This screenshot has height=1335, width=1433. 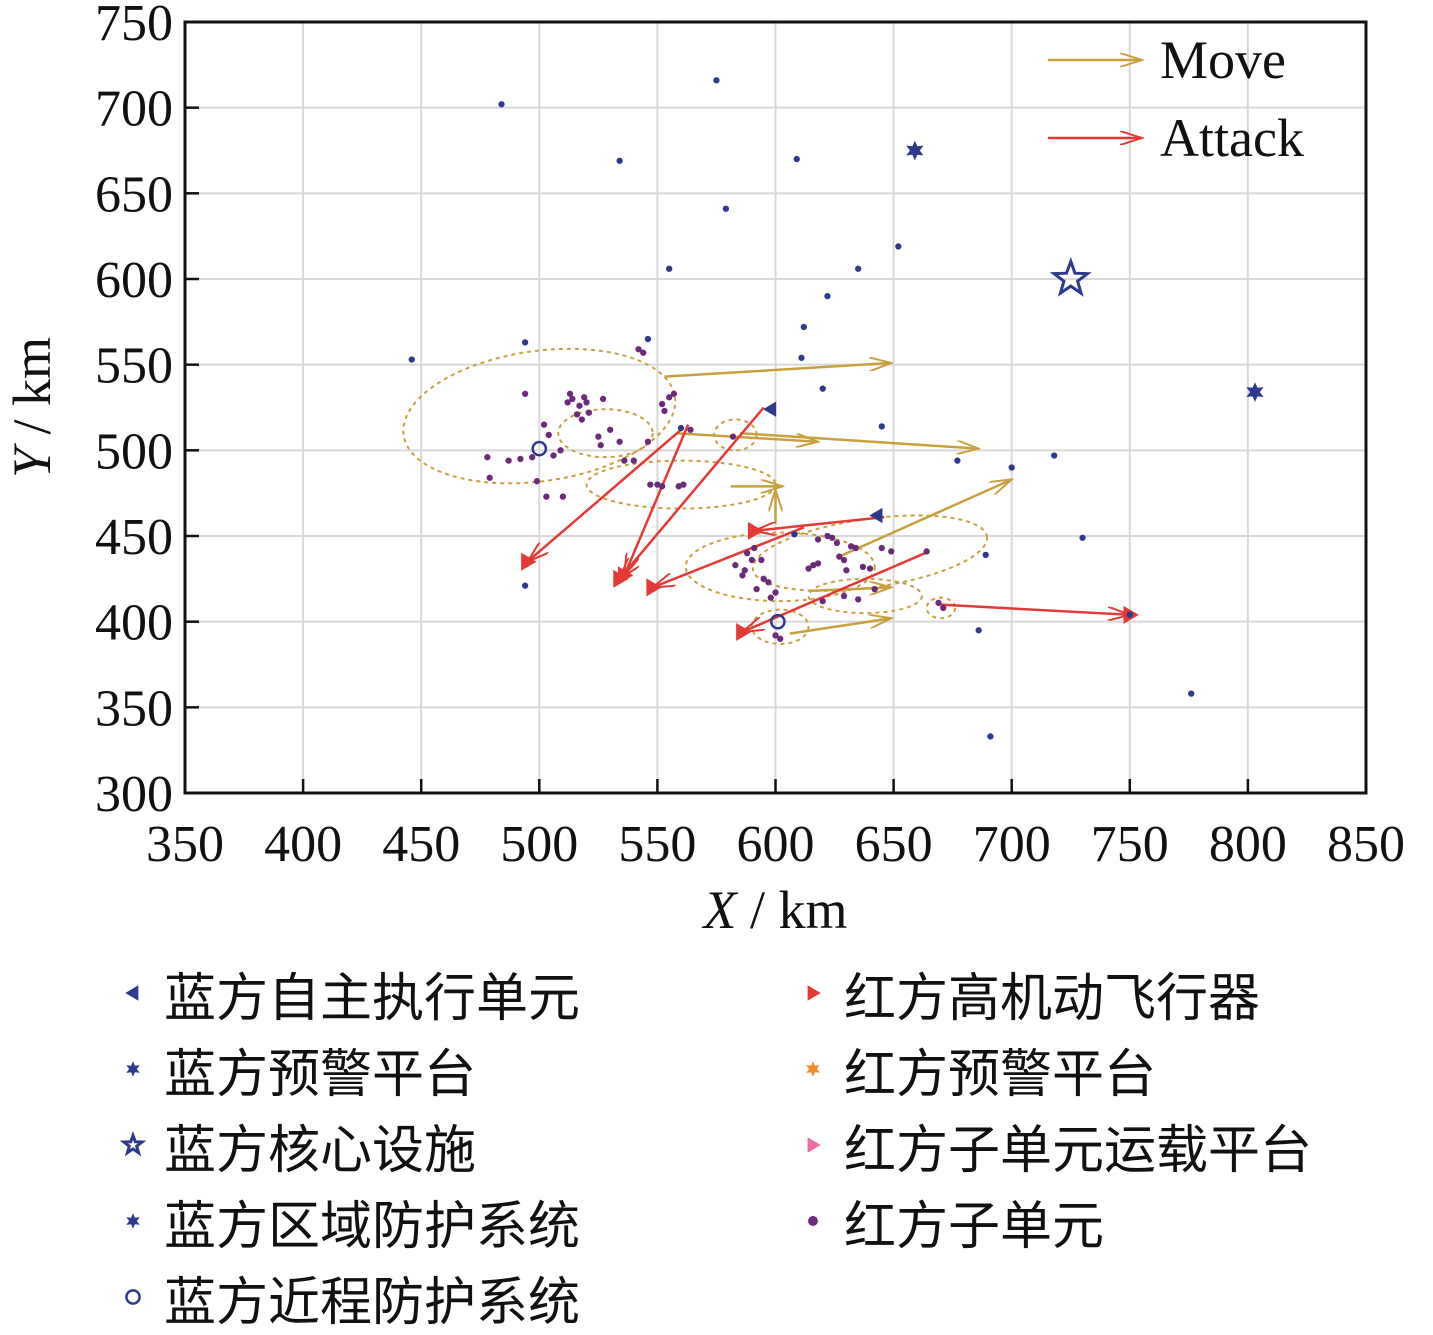 What do you see at coordinates (134, 794) in the screenshot?
I see `y-tick-label: 300` at bounding box center [134, 794].